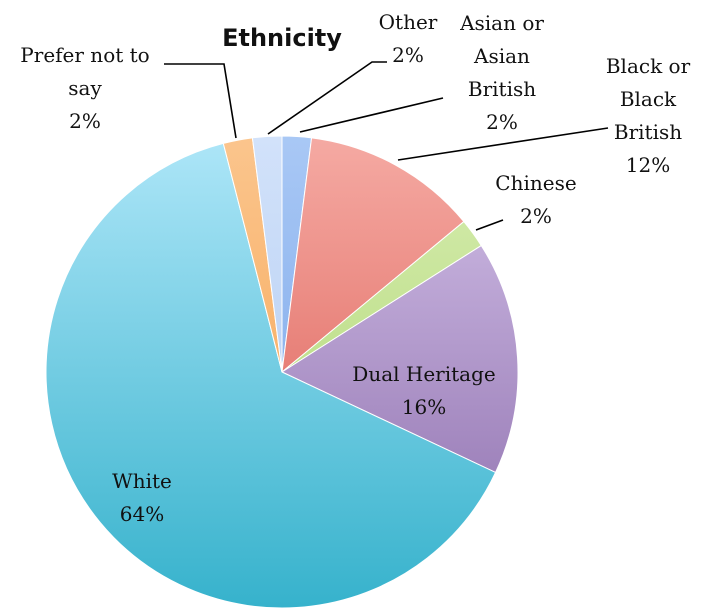  What do you see at coordinates (408, 38) in the screenshot?
I see `slice-label: Other 2%` at bounding box center [408, 38].